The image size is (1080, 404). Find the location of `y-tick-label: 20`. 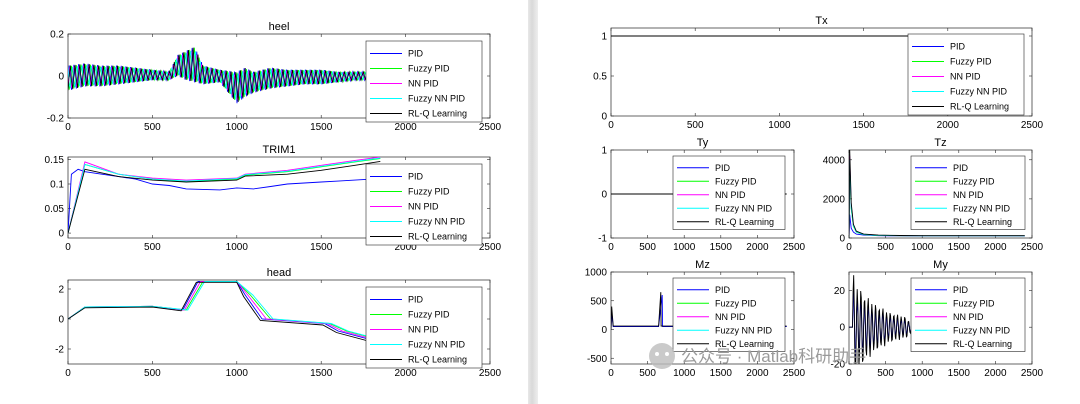

y-tick-label: 20 is located at coordinates (840, 291).